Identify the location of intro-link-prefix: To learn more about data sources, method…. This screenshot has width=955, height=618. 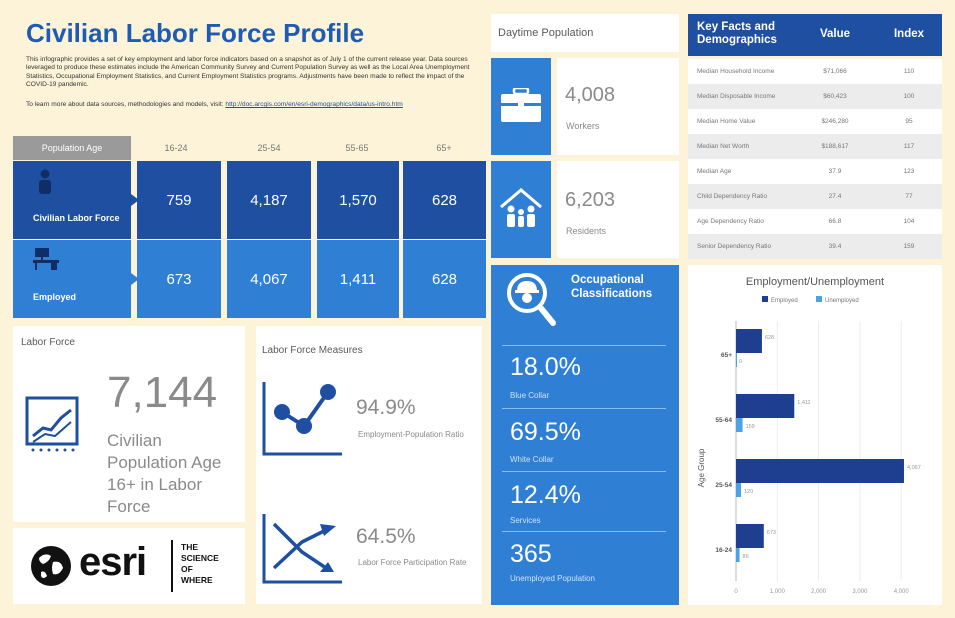
(125, 104).